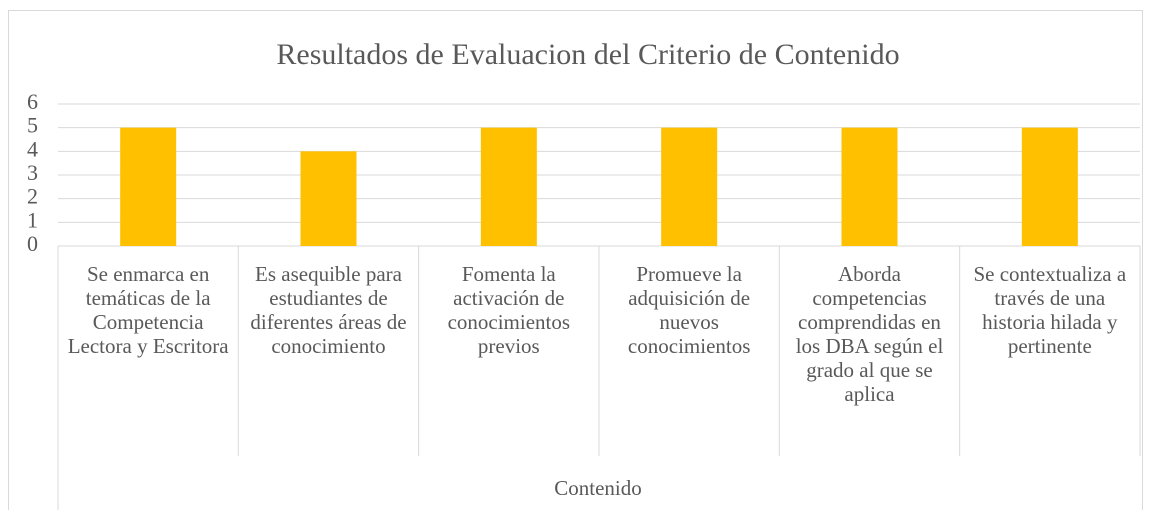 This screenshot has height=510, width=1151. What do you see at coordinates (598, 488) in the screenshot?
I see `x-axis-label: Contenido` at bounding box center [598, 488].